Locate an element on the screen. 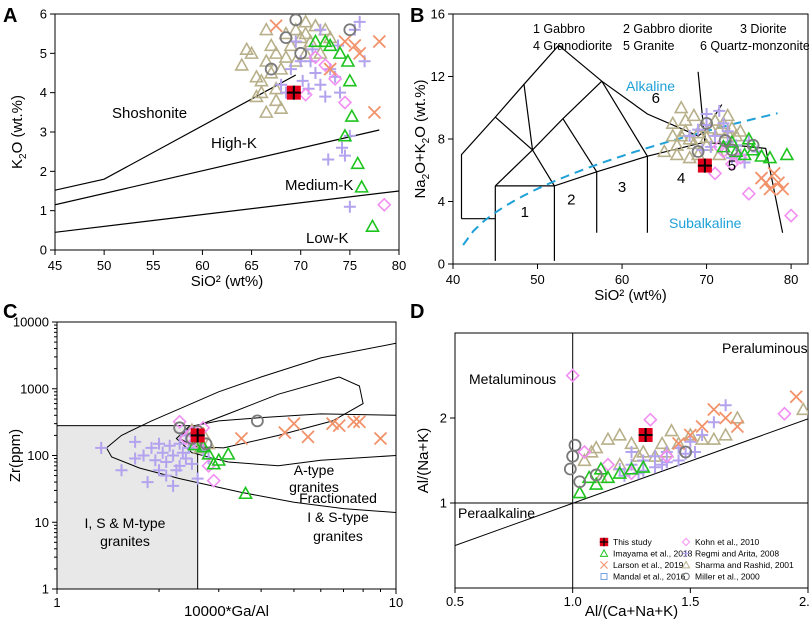  d-point-sharma-and-rashid-2001-1-shape is located at coordinates (591, 451).